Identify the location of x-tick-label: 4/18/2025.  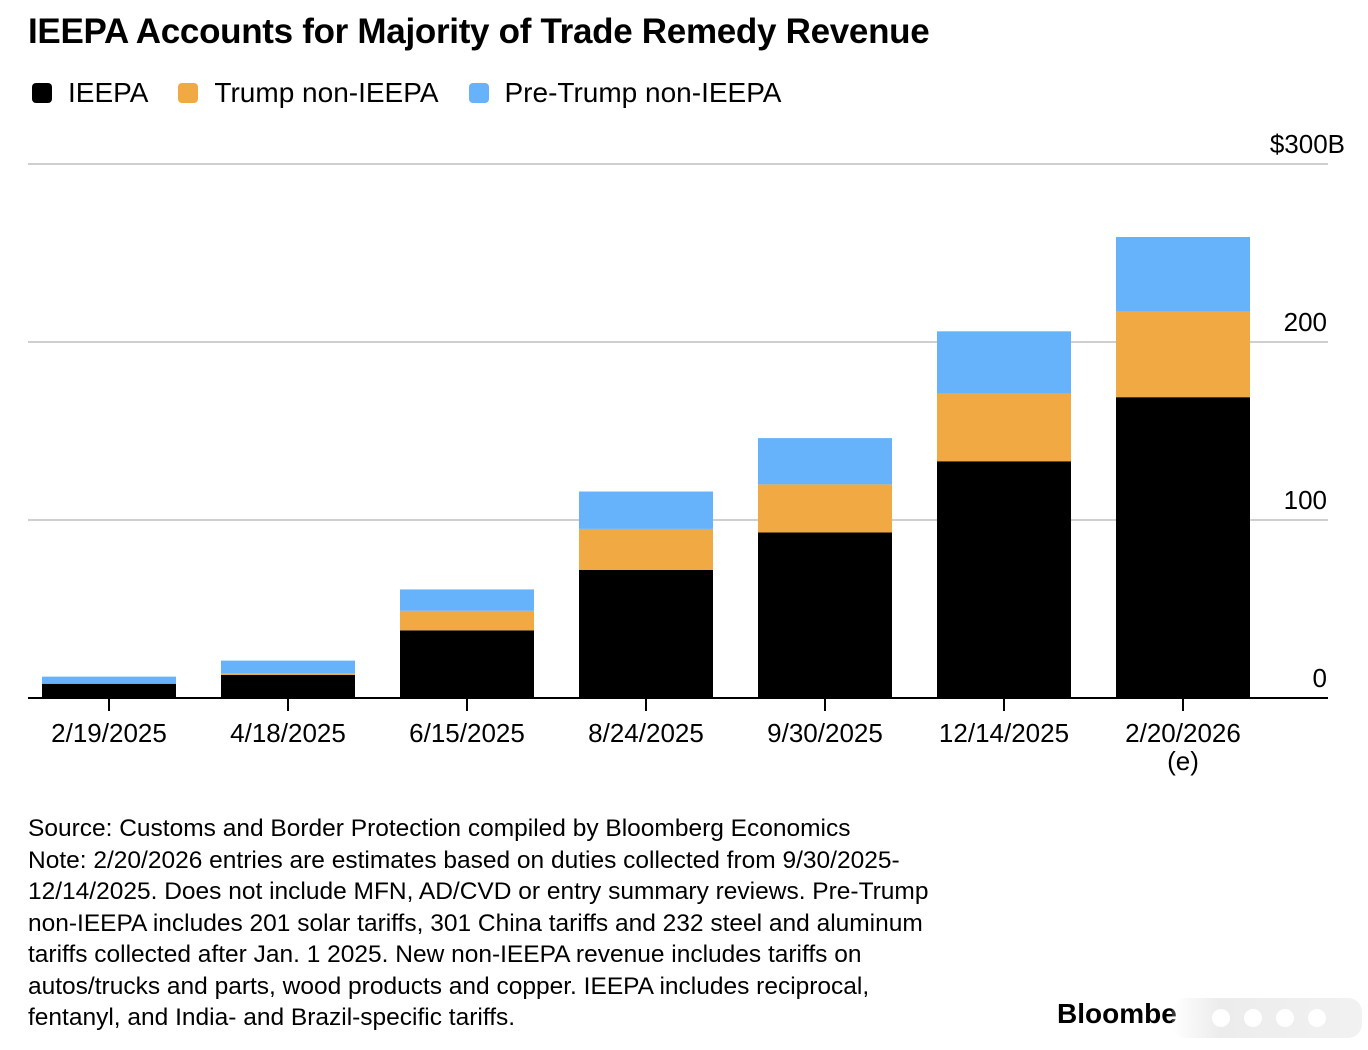
(288, 733).